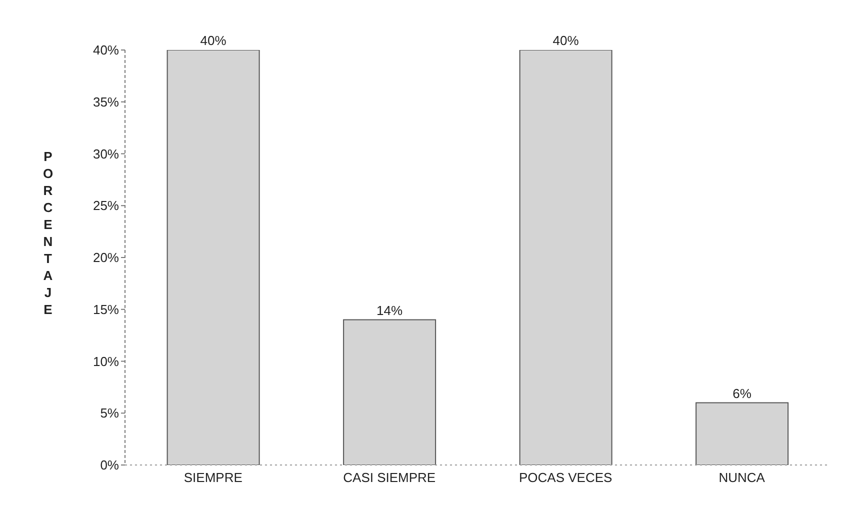 Image resolution: width=864 pixels, height=525 pixels. Describe the element at coordinates (213, 478) in the screenshot. I see `x-tick-label: SIEMPRE` at that location.